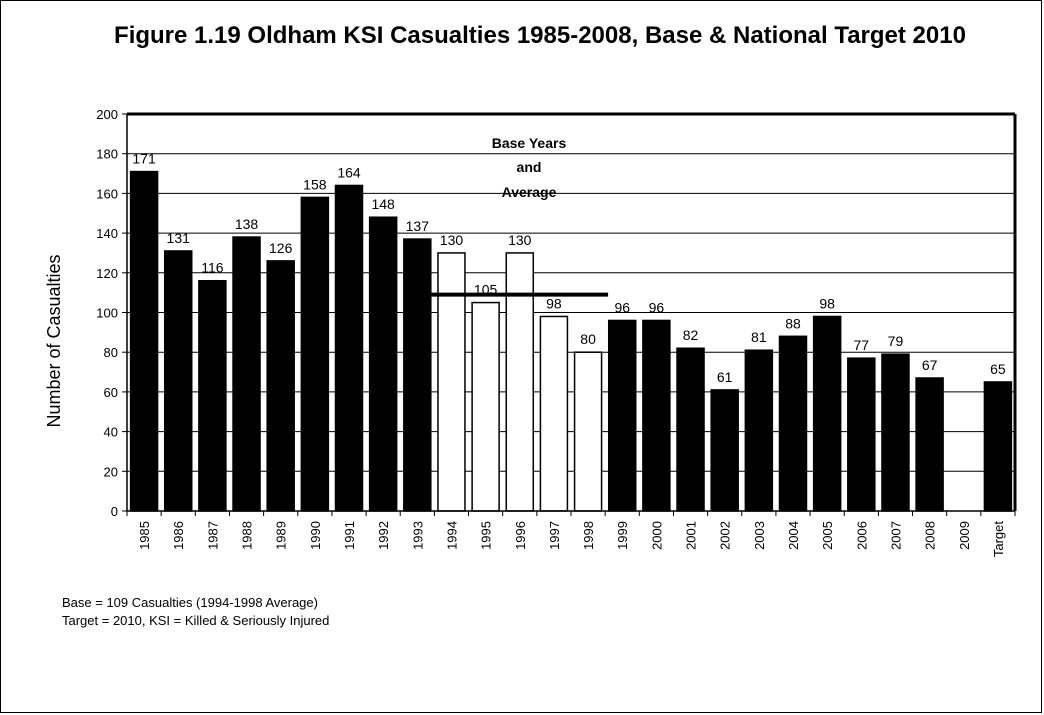 The width and height of the screenshot is (1044, 715). I want to click on value-label-2002: 61, so click(725, 377).